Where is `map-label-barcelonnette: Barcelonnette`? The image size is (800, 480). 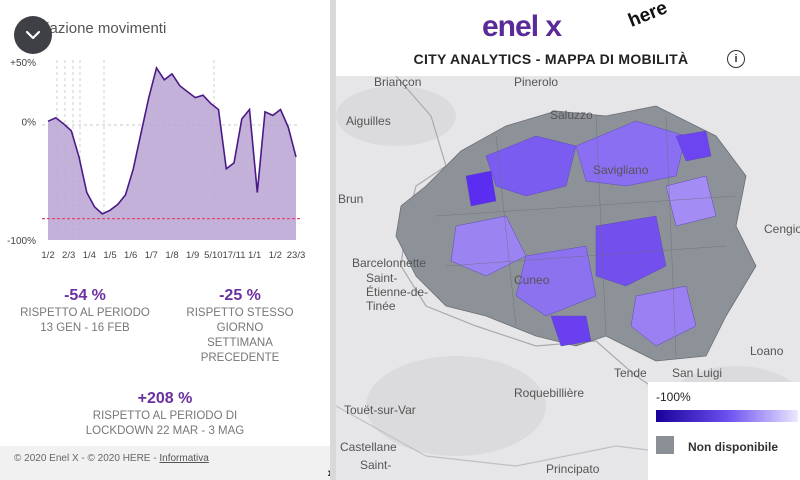 map-label-barcelonnette: Barcelonnette is located at coordinates (389, 263).